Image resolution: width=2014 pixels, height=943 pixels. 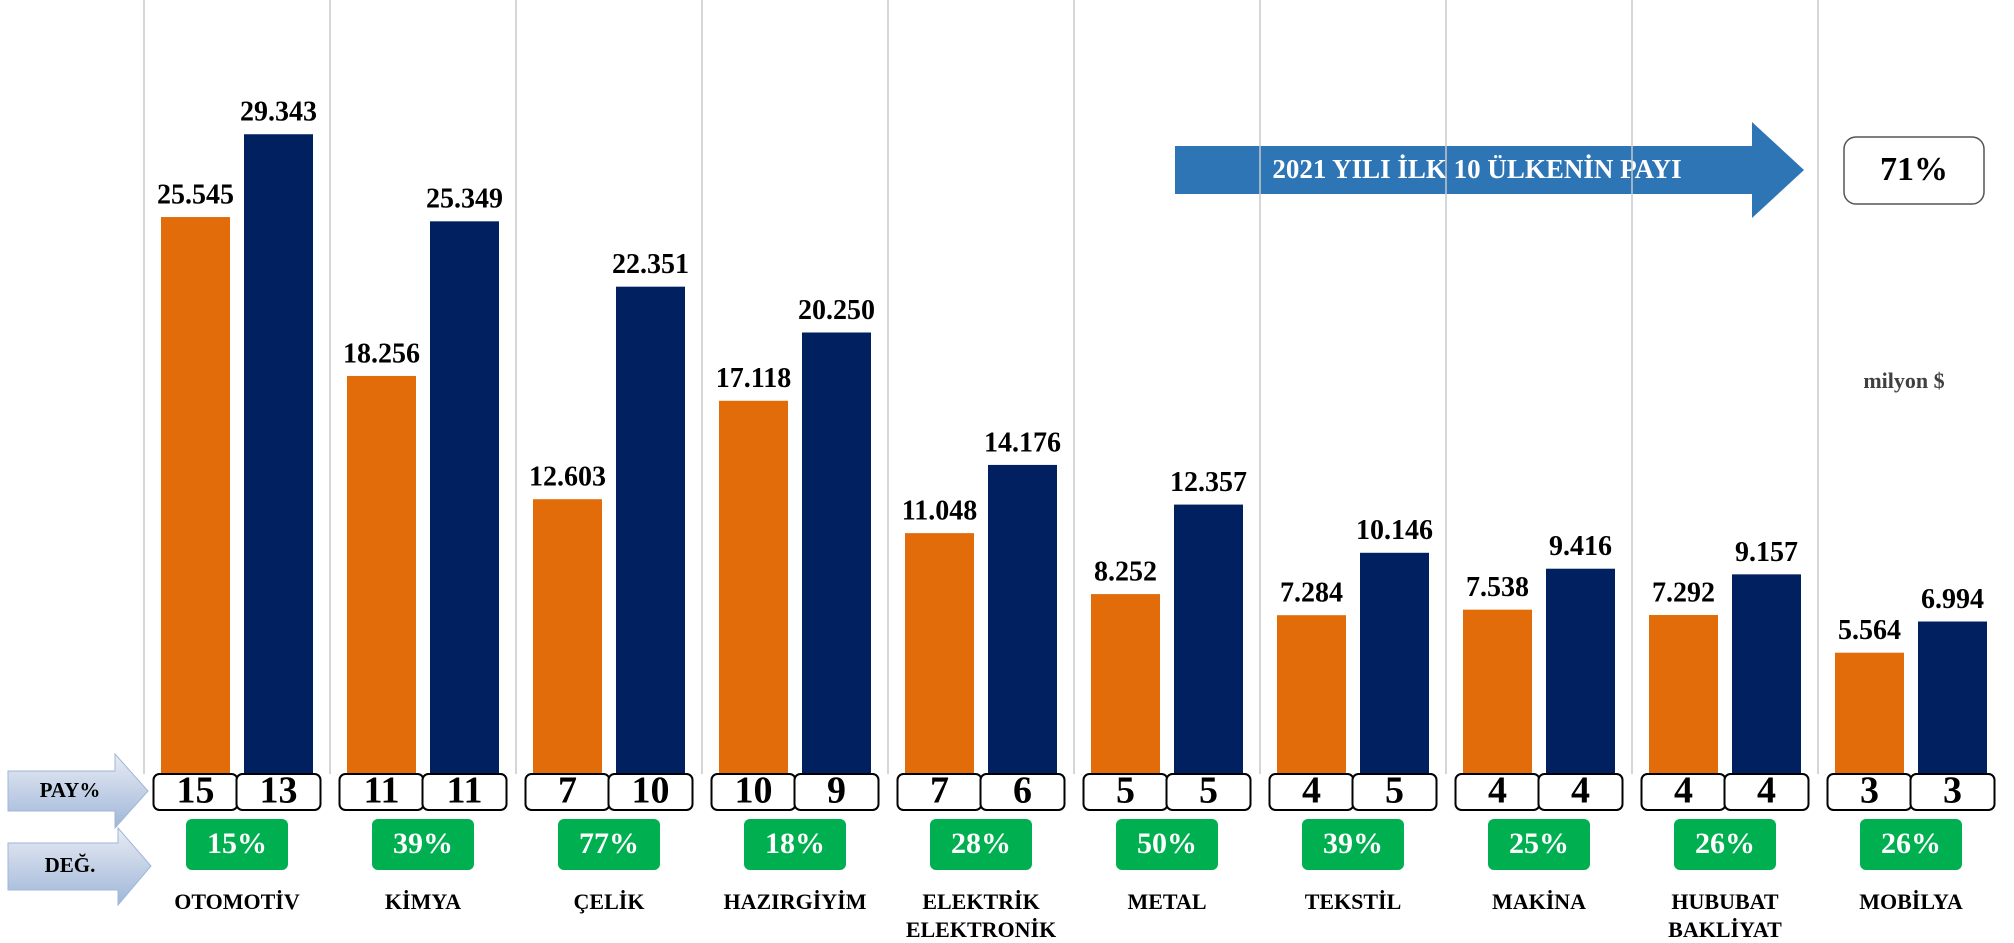 What do you see at coordinates (1580, 546) in the screenshot?
I see `value-label: 9.416` at bounding box center [1580, 546].